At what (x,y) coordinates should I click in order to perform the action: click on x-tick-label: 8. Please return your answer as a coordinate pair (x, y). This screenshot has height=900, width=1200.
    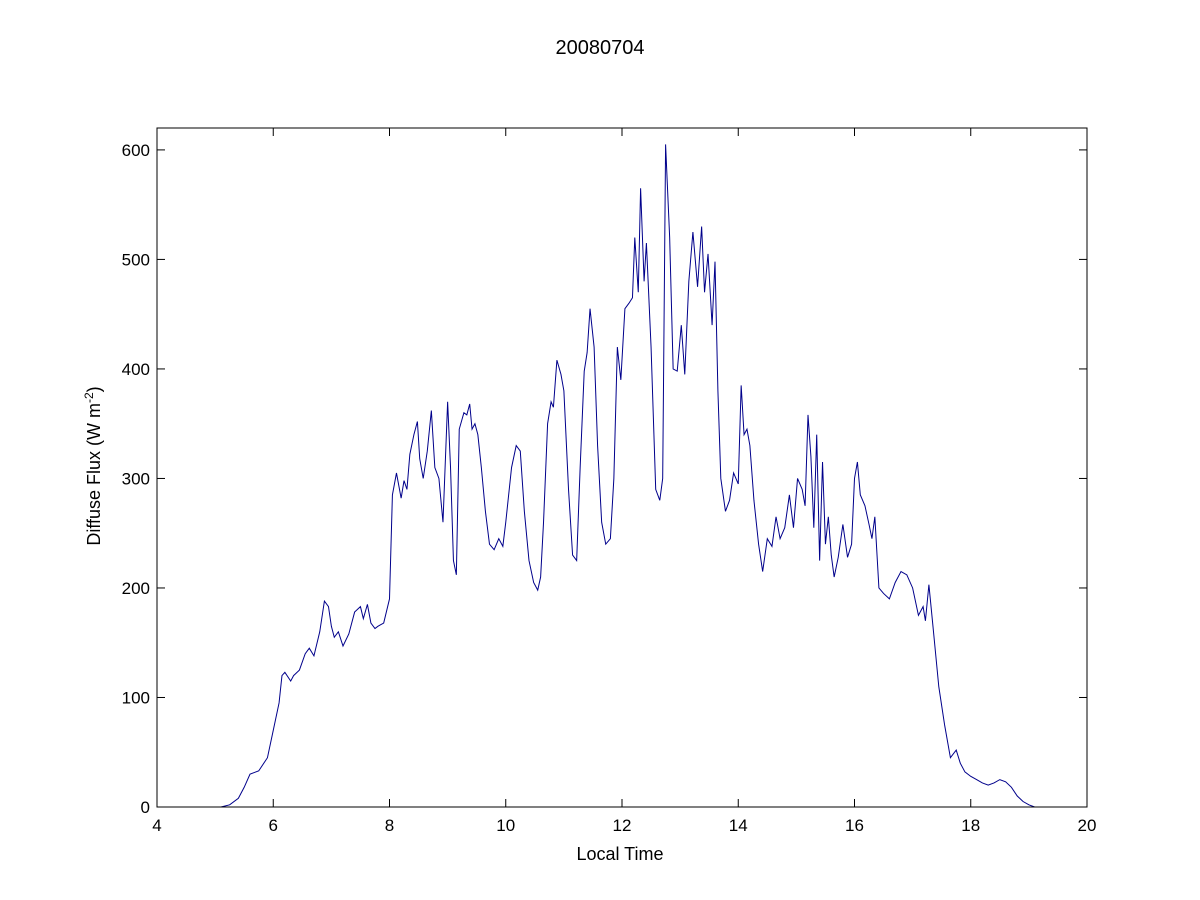
    Looking at the image, I should click on (389, 825).